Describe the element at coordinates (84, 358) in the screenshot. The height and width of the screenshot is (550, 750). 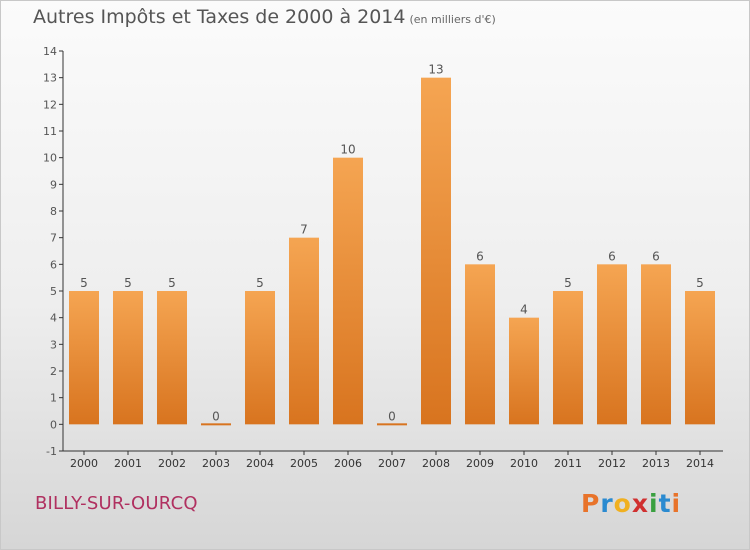
I see `bar-2000` at that location.